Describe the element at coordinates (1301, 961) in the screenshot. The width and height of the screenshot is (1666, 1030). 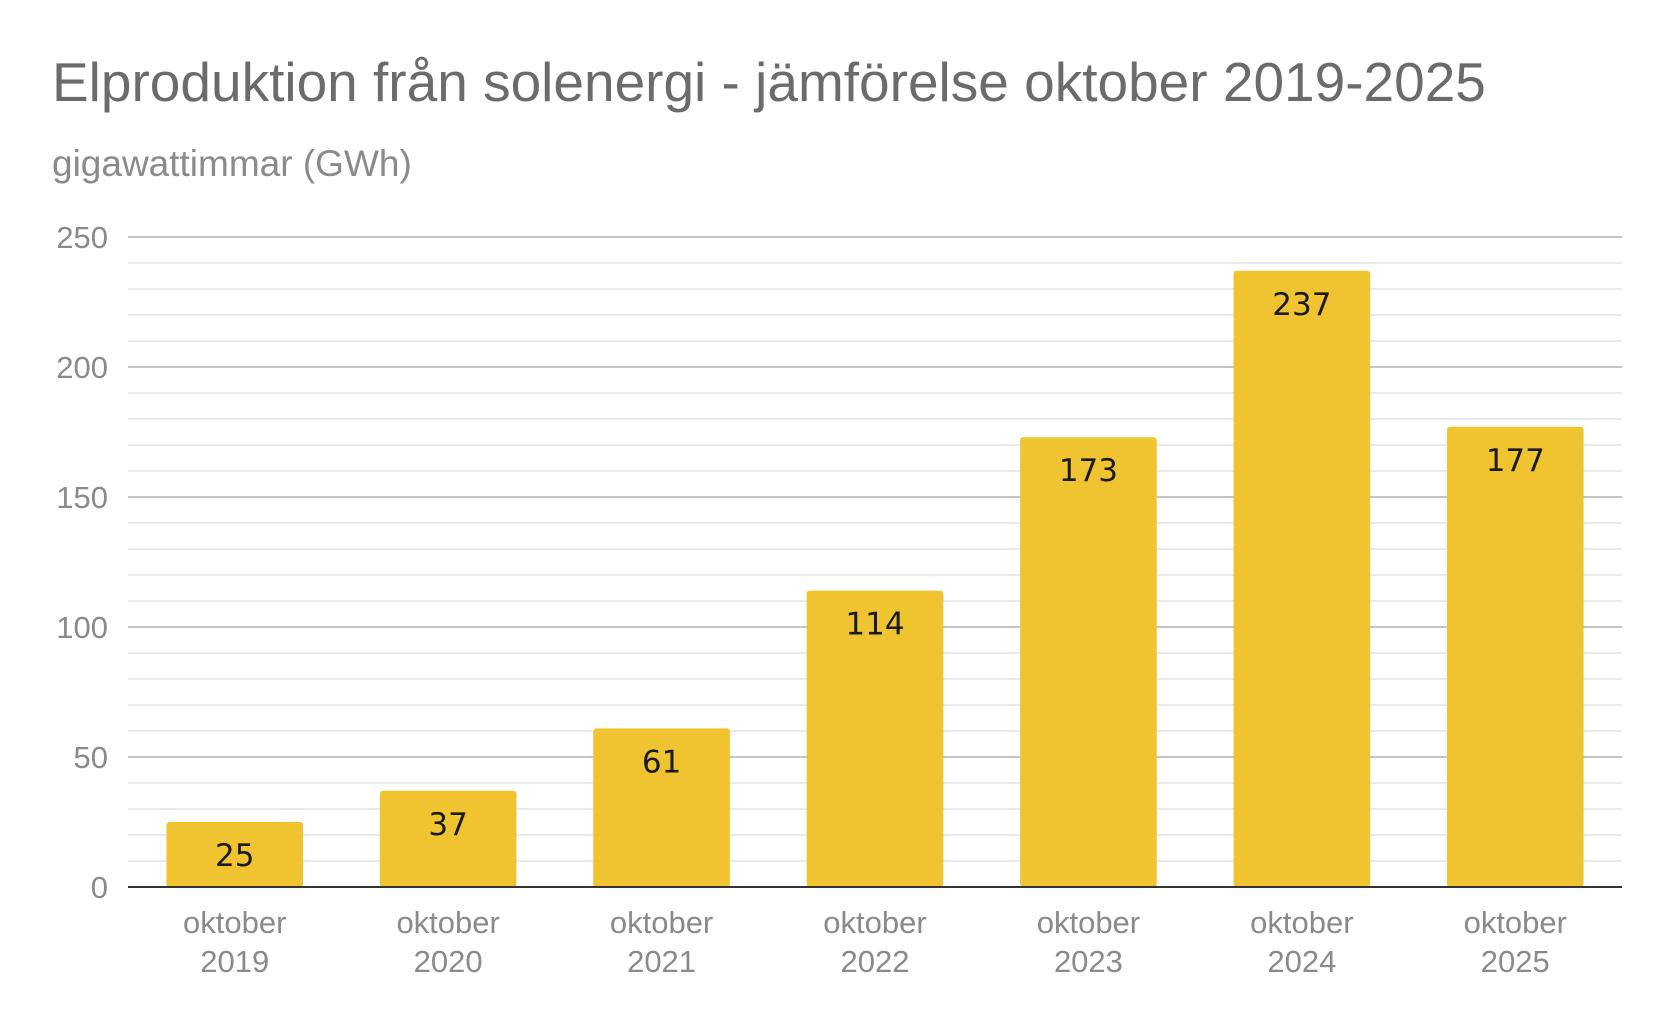
I see `x-tick-label-year: 2024` at that location.